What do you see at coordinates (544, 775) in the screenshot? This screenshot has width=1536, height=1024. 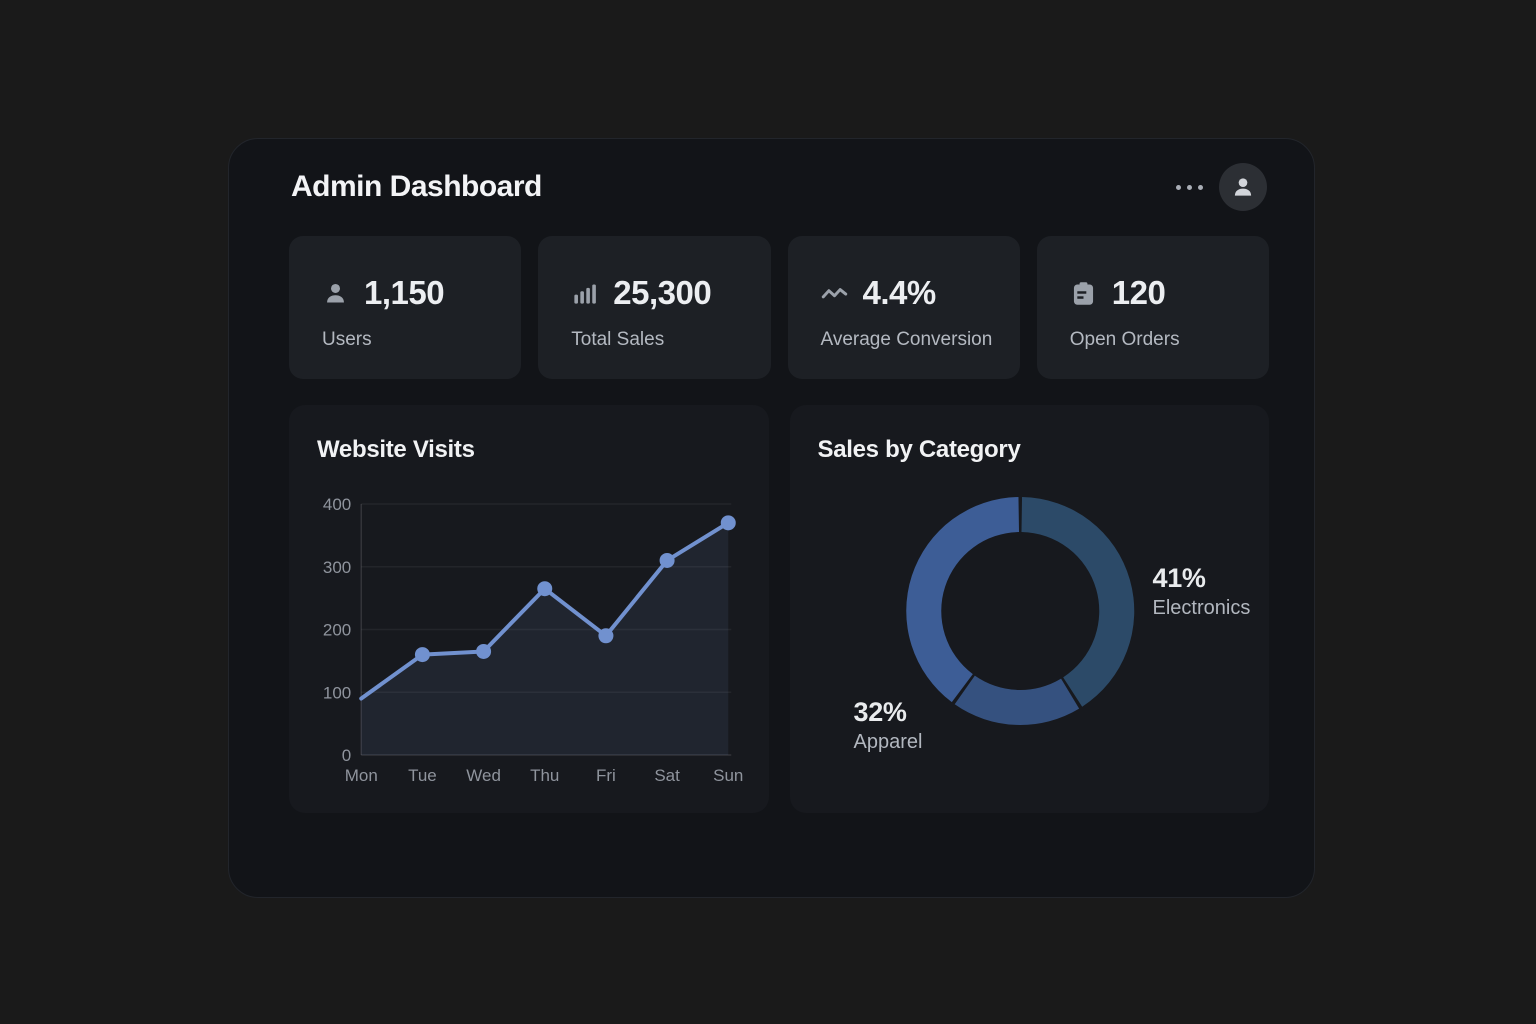 I see `svg-text: Thu` at bounding box center [544, 775].